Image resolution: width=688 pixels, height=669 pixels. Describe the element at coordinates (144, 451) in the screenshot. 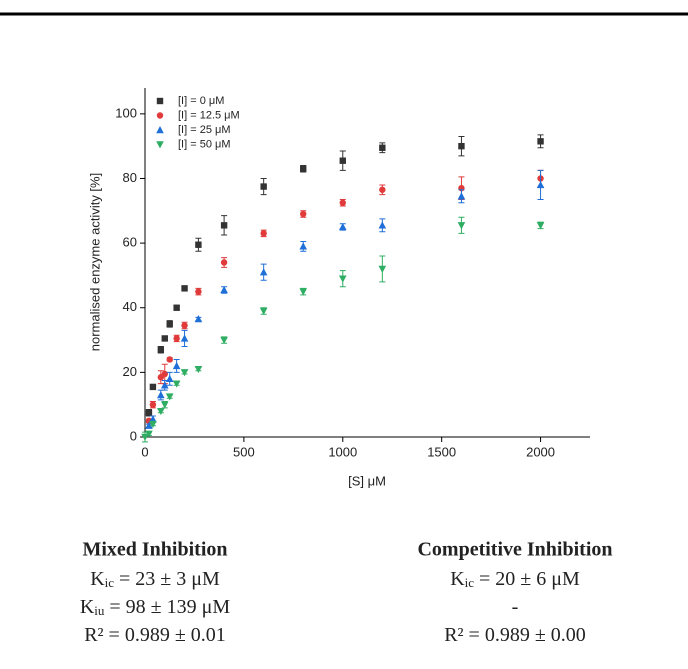

I see `x-tick-label: 0` at that location.